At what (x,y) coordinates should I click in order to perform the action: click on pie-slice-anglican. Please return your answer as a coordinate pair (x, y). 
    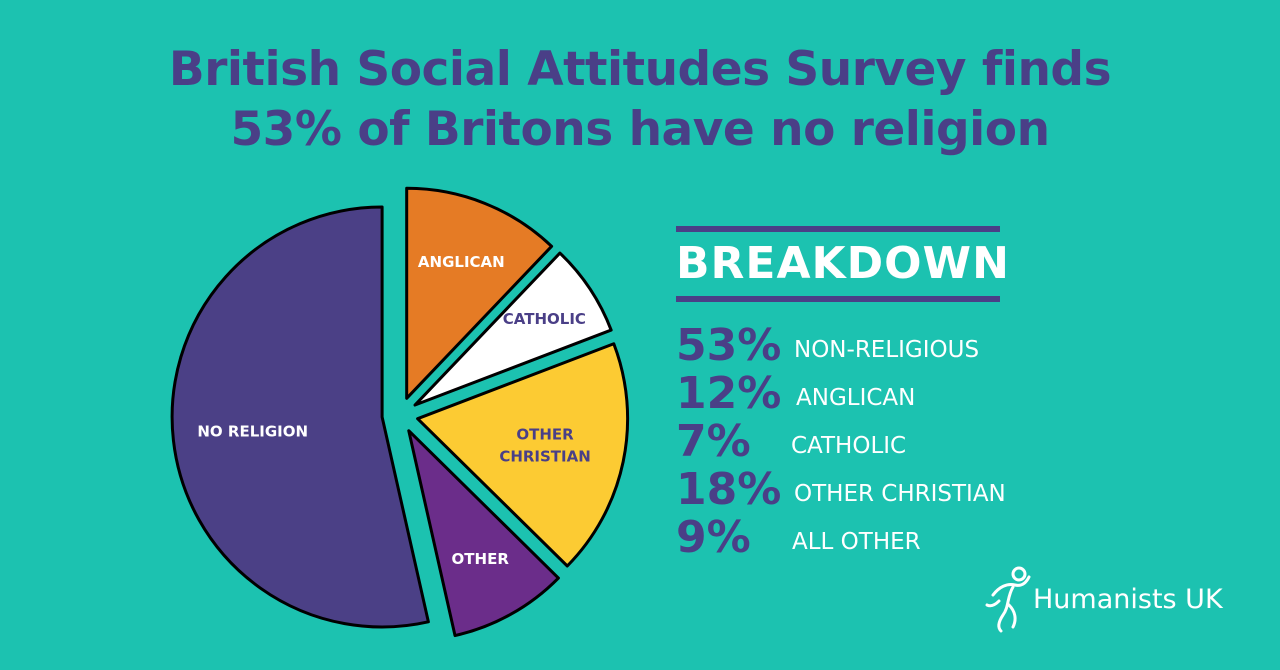
    Looking at the image, I should click on (479, 293).